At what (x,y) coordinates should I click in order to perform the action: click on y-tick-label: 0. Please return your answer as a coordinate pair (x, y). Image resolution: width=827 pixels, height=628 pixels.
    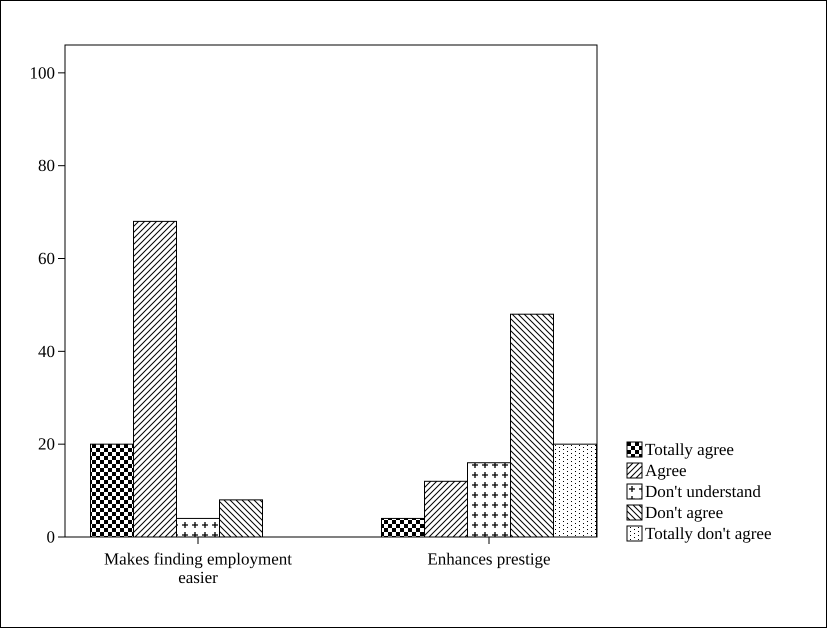
    Looking at the image, I should click on (50, 536).